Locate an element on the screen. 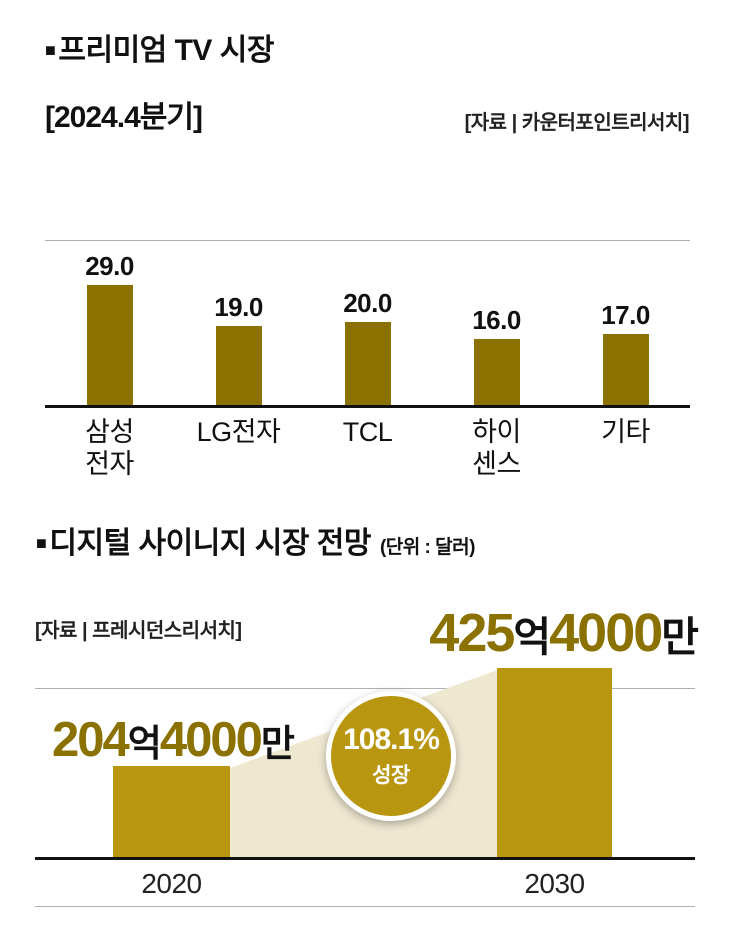  value-2030-suffix: 만 is located at coordinates (680, 637).